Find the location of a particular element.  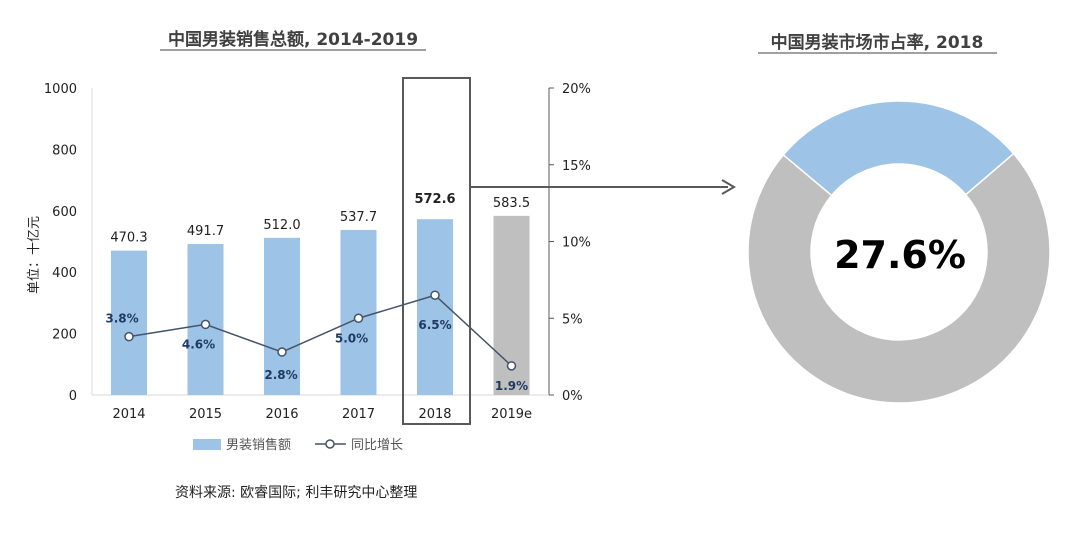

bar-value-label: 537.7 is located at coordinates (358, 217).